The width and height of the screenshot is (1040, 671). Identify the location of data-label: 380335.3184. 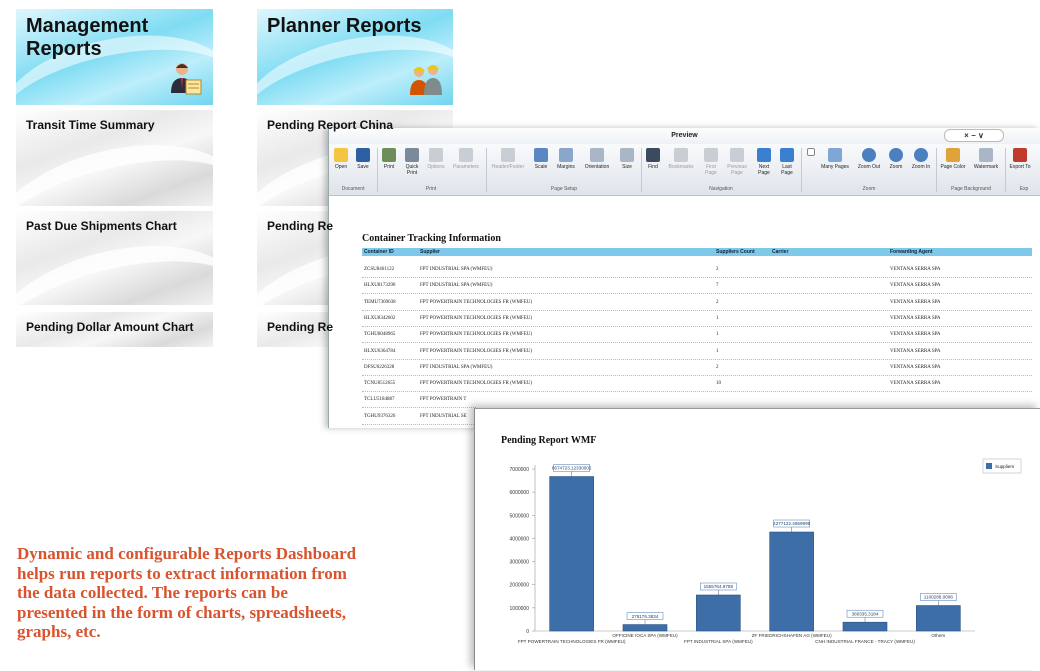
(865, 613).